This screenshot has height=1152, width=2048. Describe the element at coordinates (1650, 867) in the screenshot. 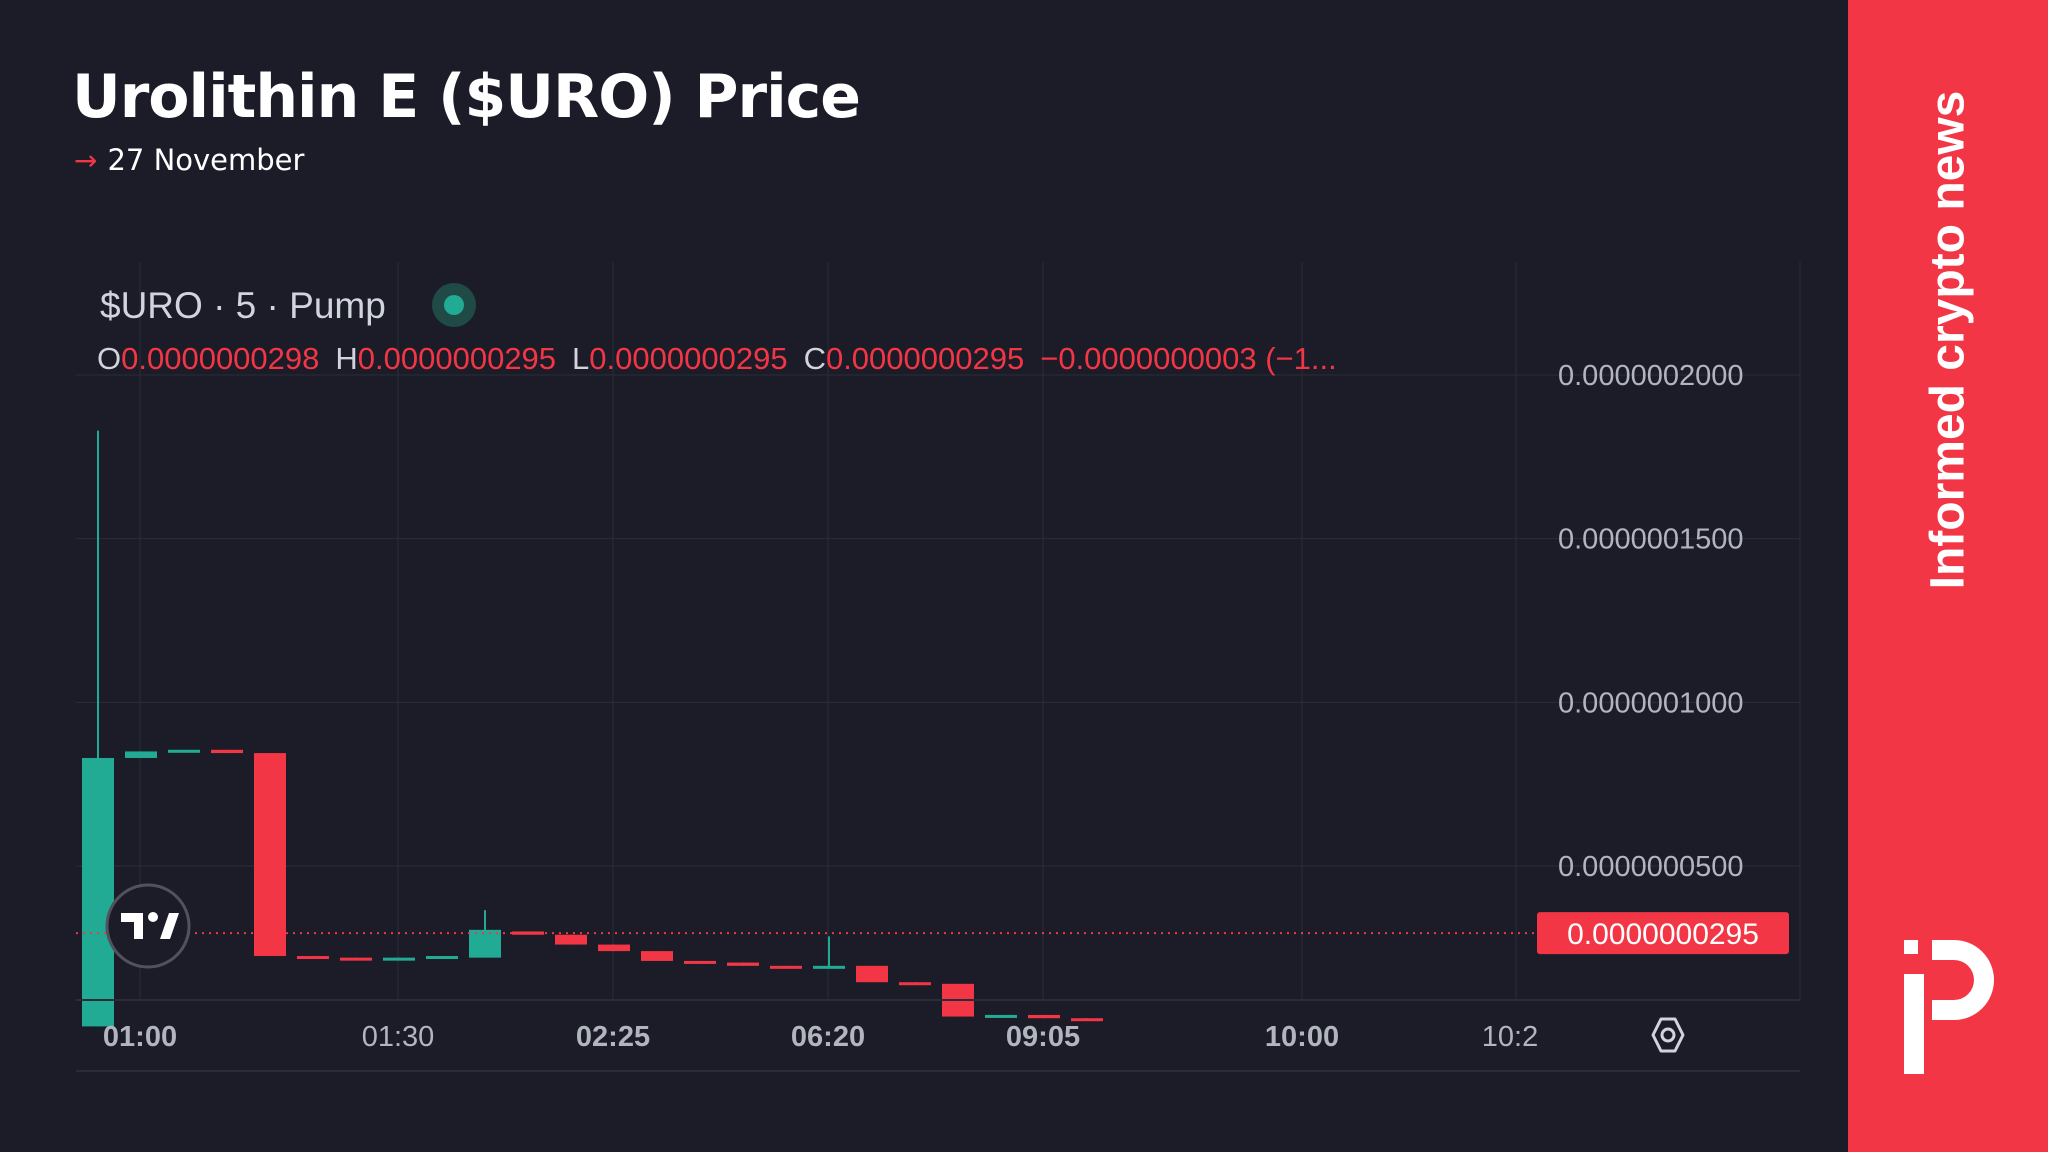

I see `y-tick-label: 0.0000000500` at that location.